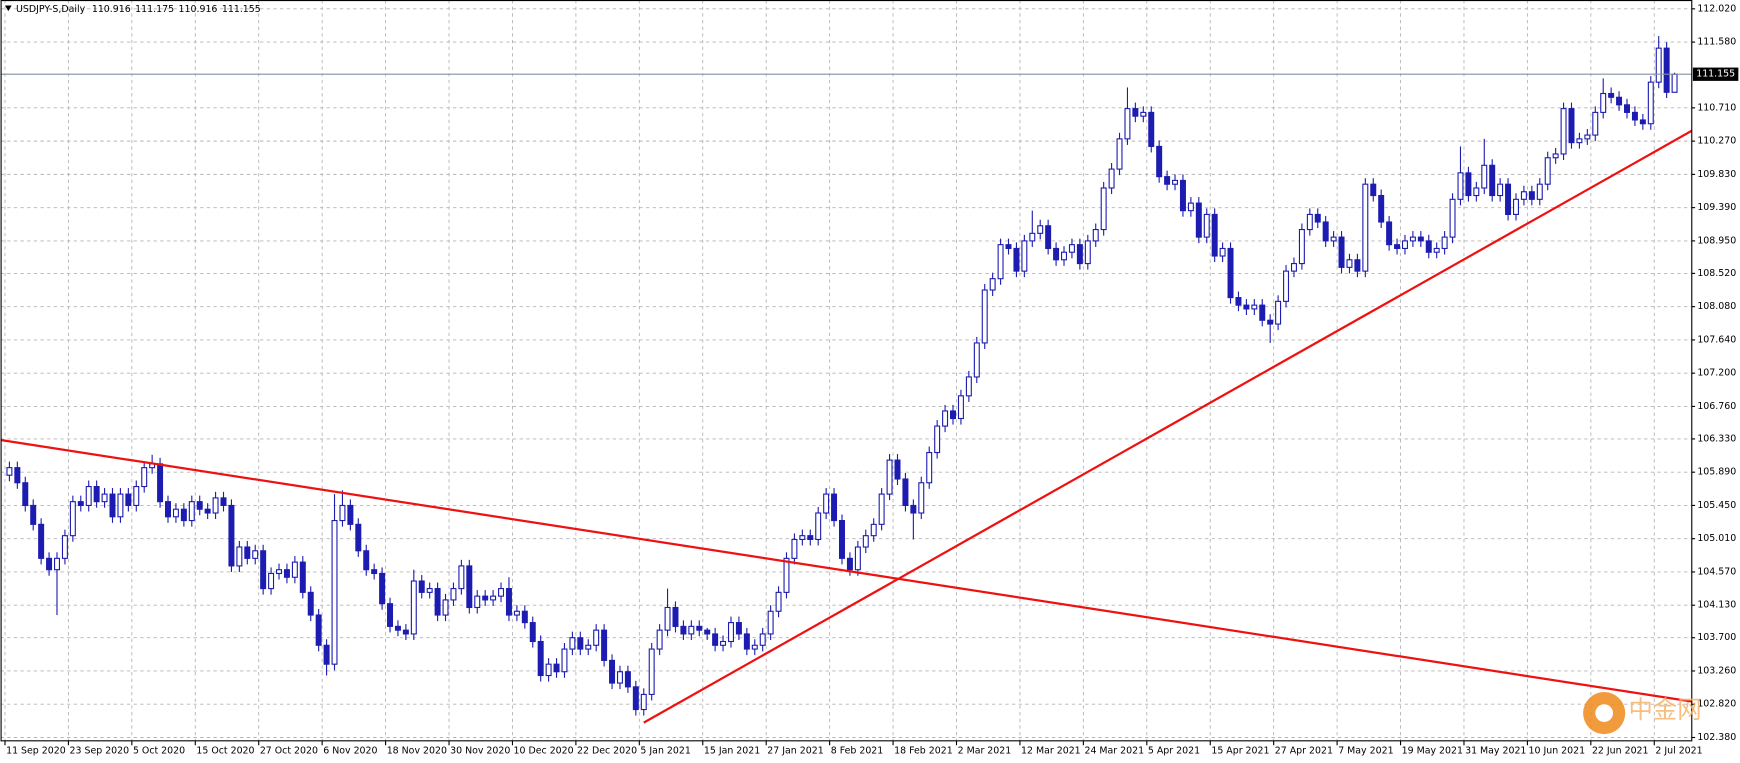 The width and height of the screenshot is (1740, 763). I want to click on y-tick-label: 106.760, so click(1716, 406).